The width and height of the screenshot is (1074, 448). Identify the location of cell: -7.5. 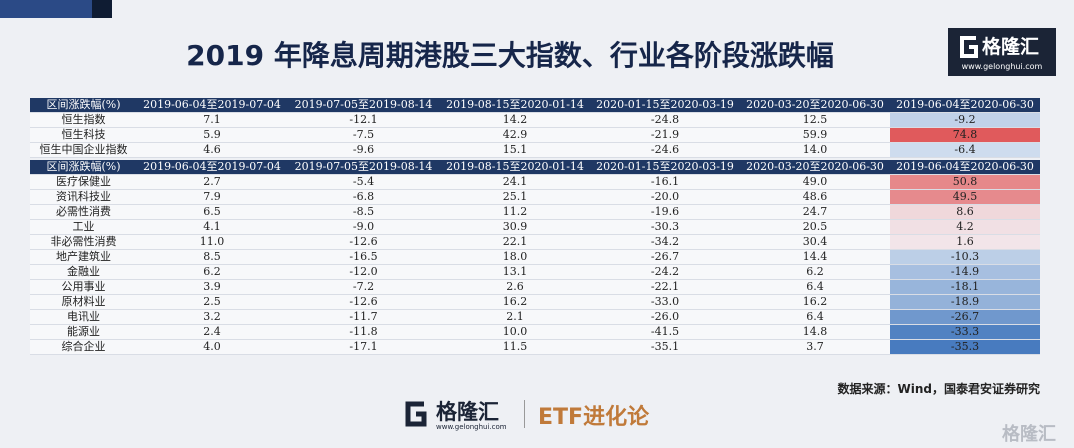
(363, 135).